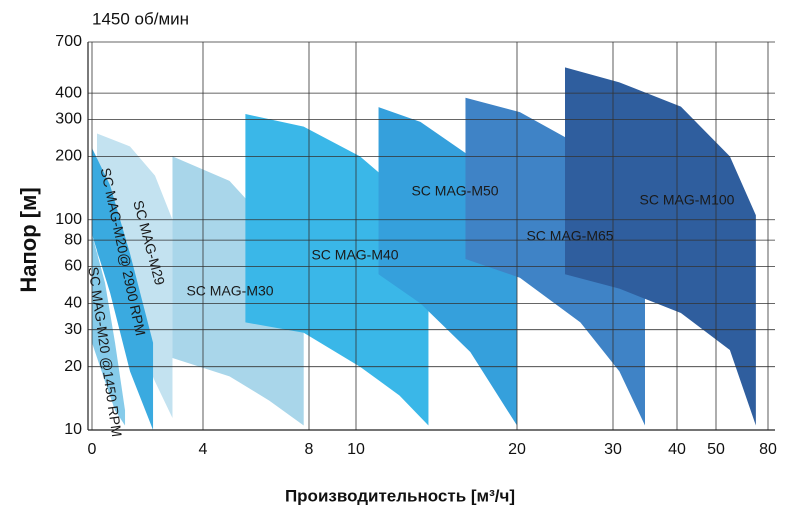 The image size is (800, 523). I want to click on x-tick-label: 0, so click(92, 449).